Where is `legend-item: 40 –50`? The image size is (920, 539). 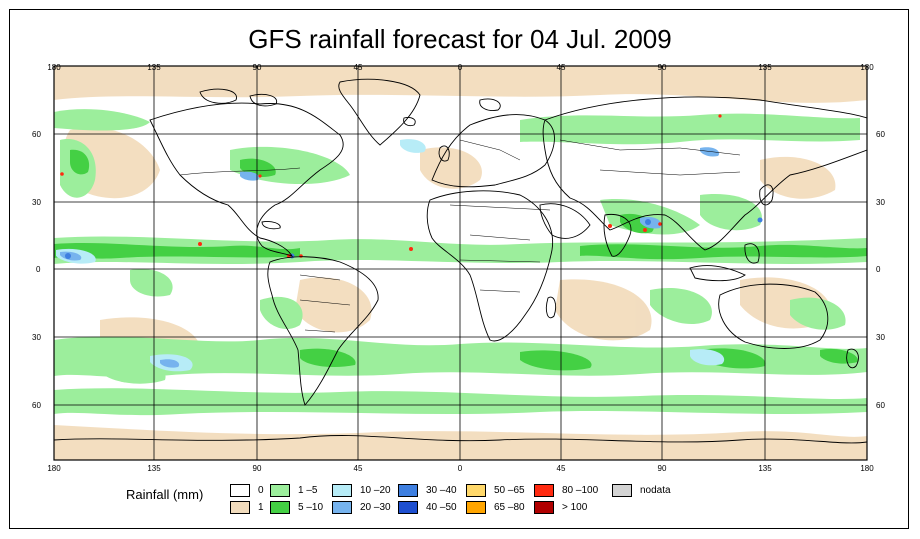 legend-item: 40 –50 is located at coordinates (427, 507).